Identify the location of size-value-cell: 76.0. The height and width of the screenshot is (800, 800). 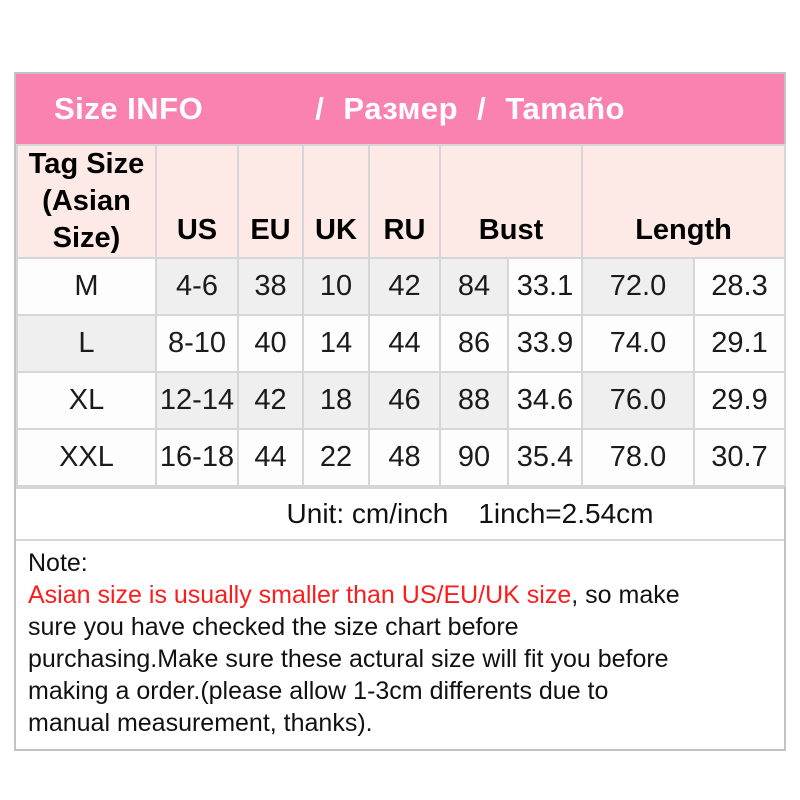
(638, 400).